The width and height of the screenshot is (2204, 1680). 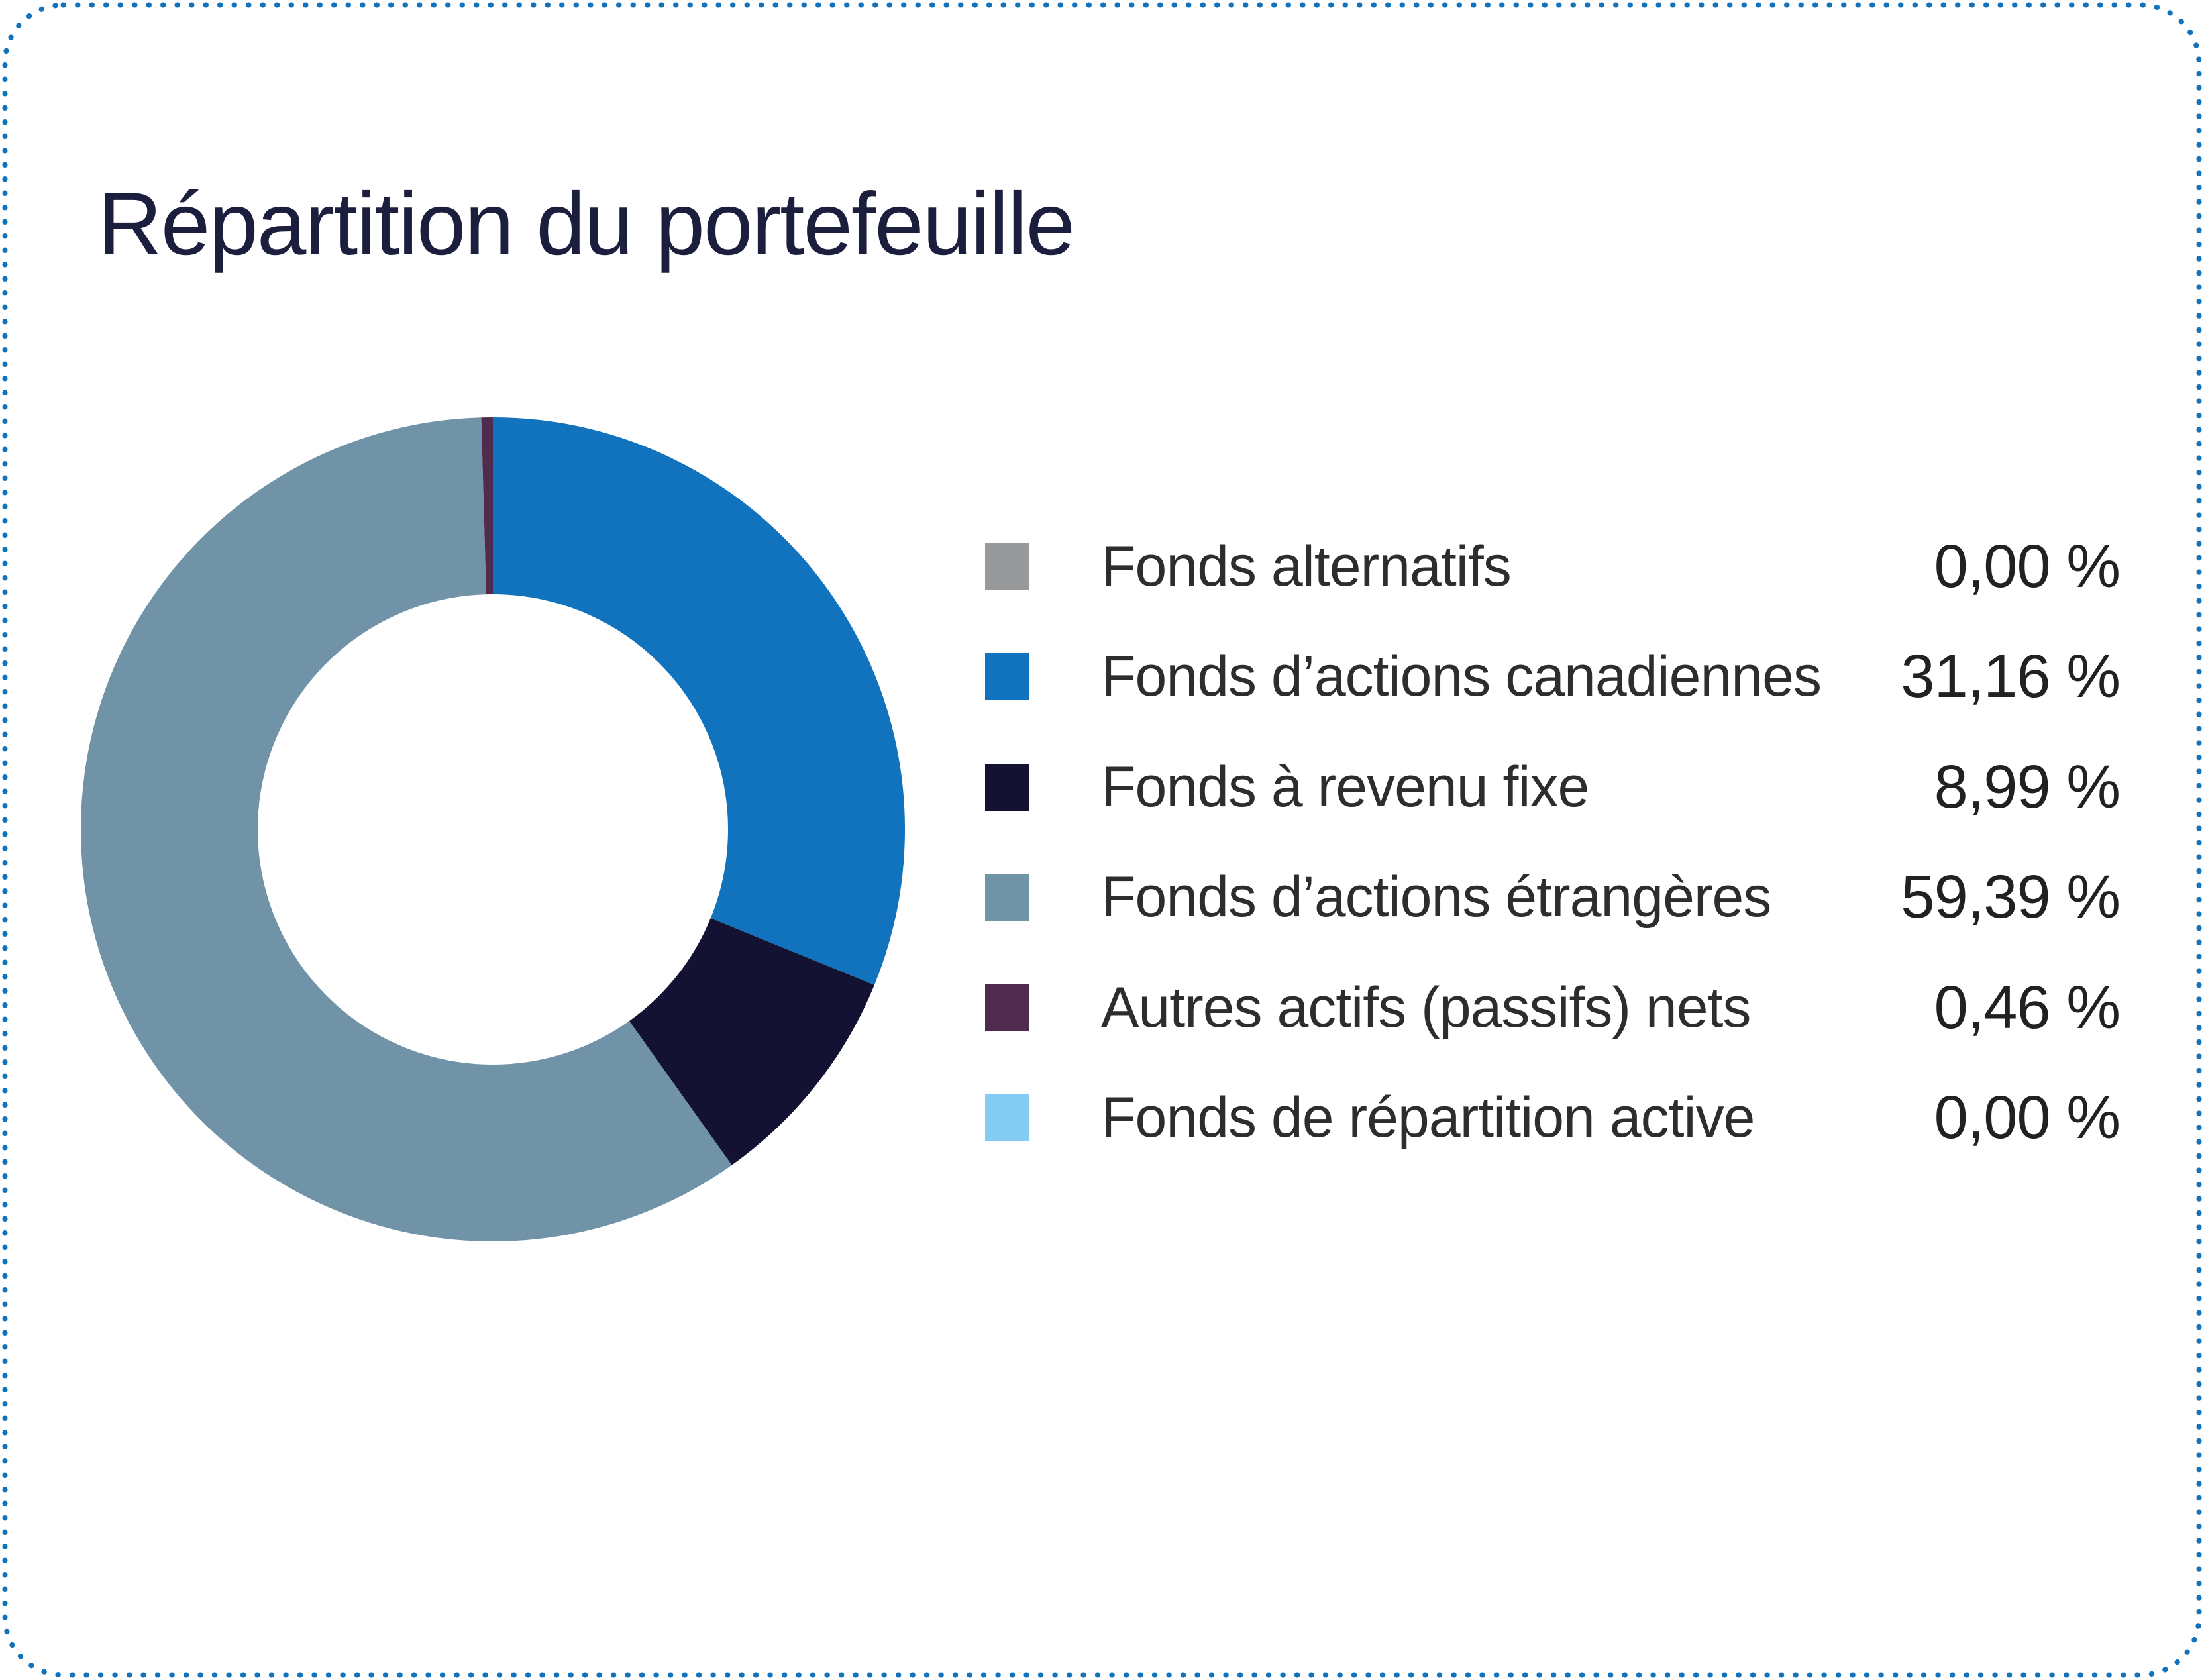 I want to click on legend-value: 0,46 %, so click(x=2027, y=1007).